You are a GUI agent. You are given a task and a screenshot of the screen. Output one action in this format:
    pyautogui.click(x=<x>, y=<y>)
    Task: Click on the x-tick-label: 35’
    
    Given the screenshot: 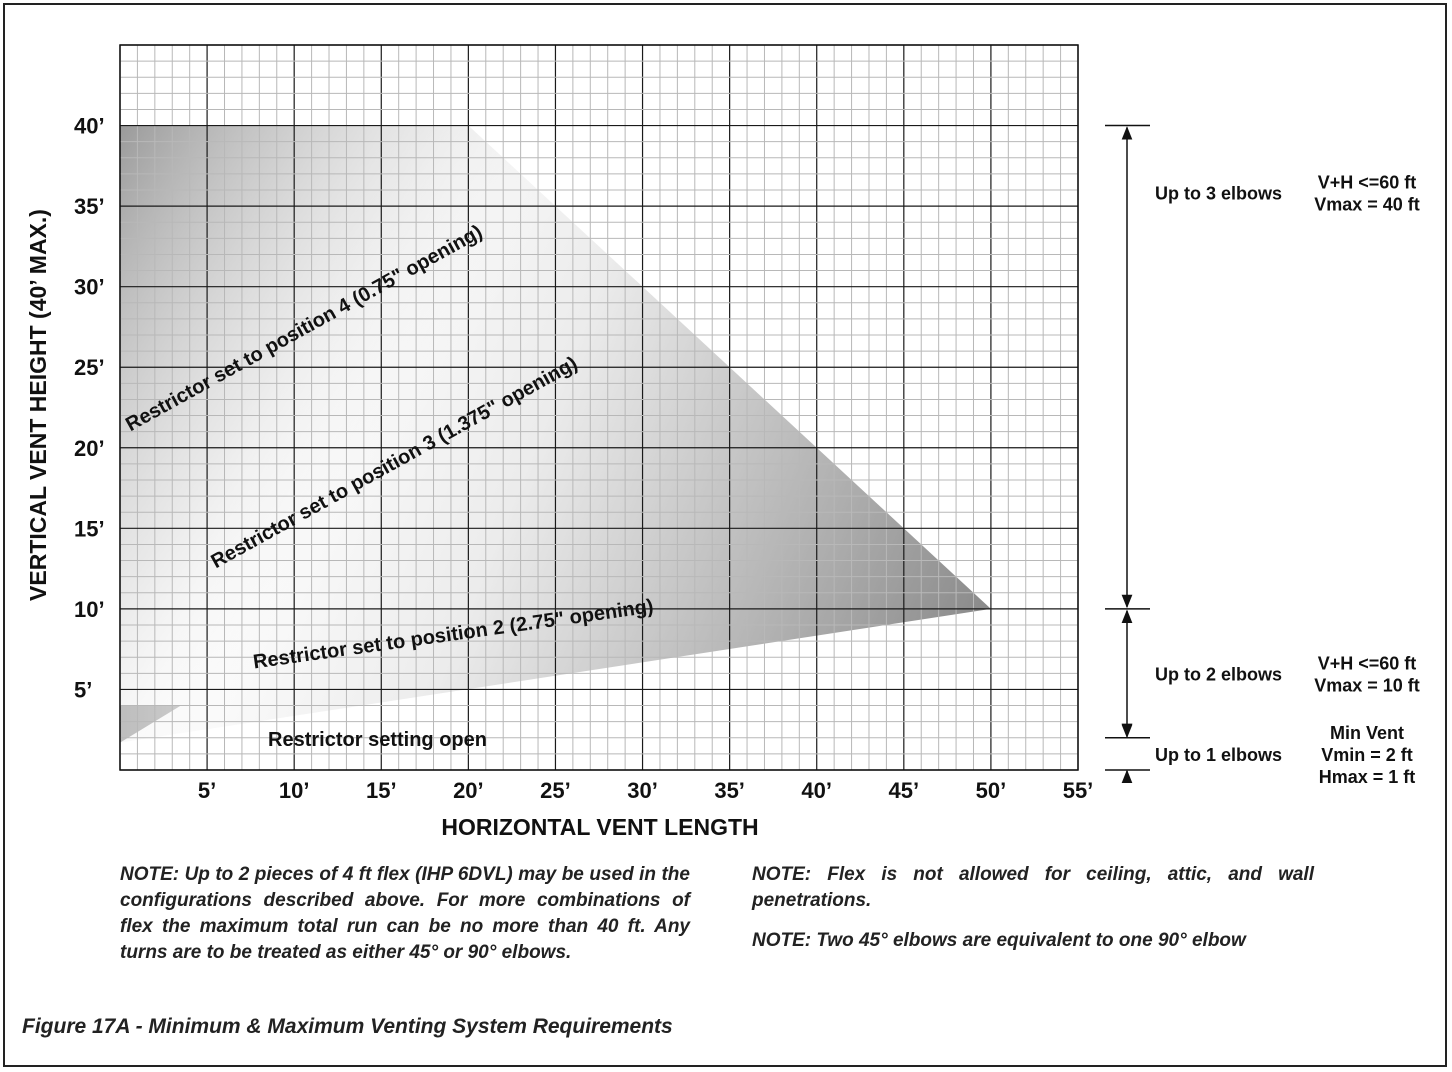 What is the action you would take?
    pyautogui.click(x=729, y=790)
    